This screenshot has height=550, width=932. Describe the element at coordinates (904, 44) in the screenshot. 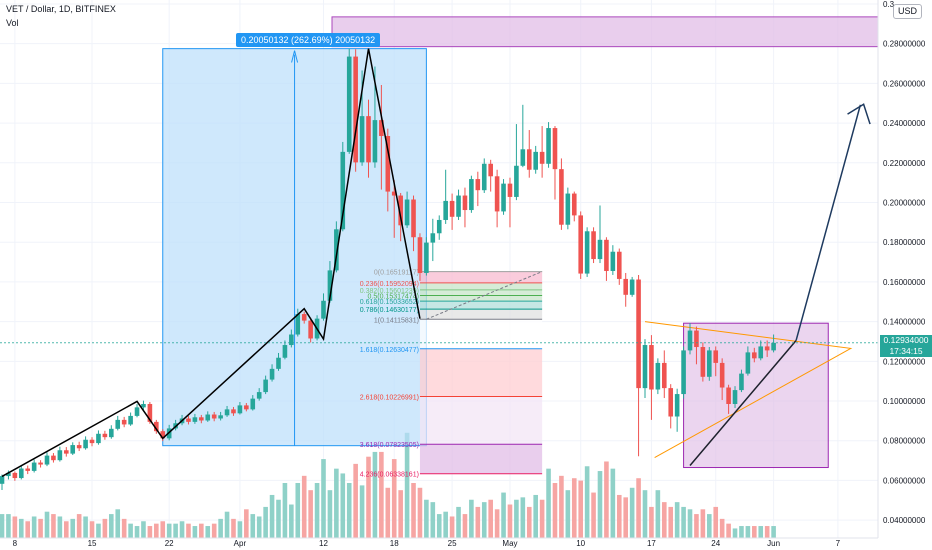

I see `price-tick-label: 0.28000000` at that location.